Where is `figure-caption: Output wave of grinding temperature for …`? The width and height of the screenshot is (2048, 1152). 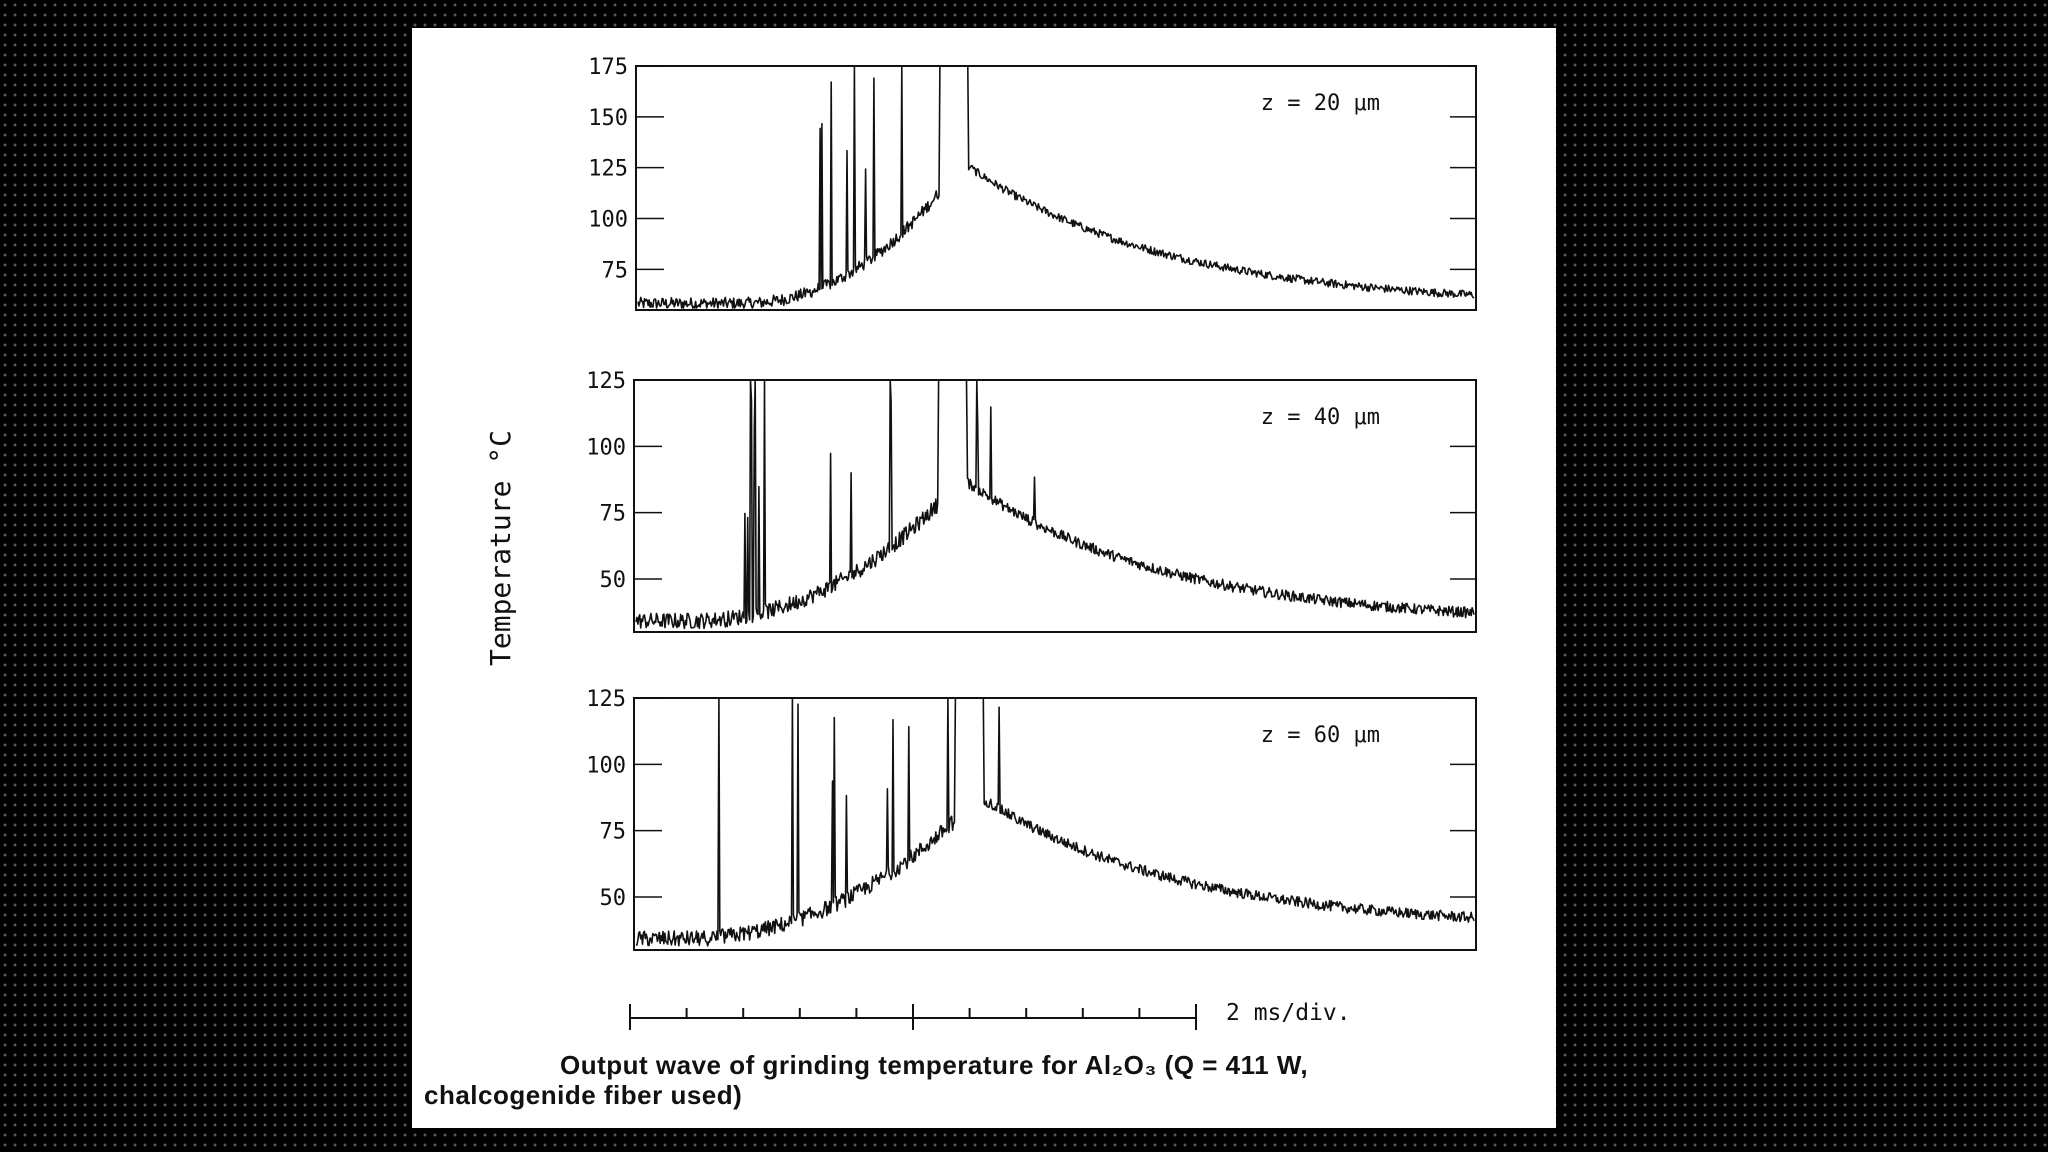 figure-caption: Output wave of grinding temperature for … is located at coordinates (984, 1080).